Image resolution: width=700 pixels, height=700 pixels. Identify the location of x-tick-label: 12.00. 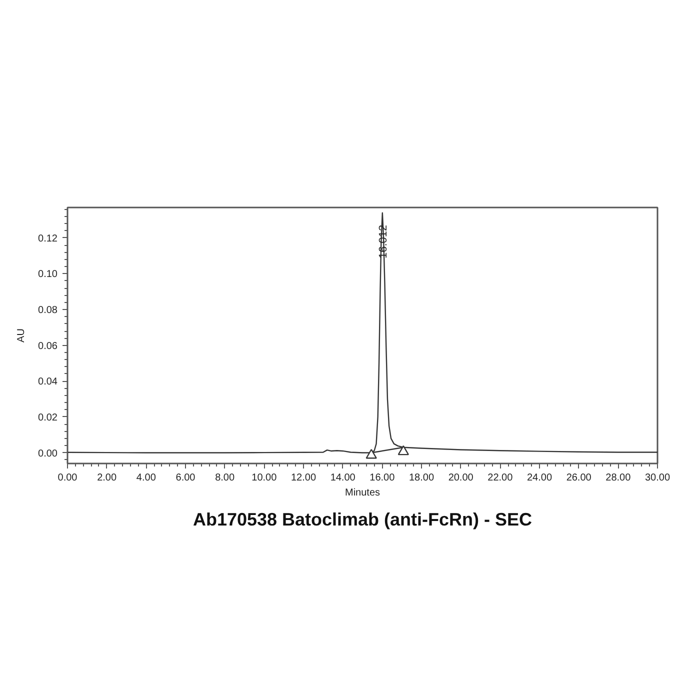
(303, 478).